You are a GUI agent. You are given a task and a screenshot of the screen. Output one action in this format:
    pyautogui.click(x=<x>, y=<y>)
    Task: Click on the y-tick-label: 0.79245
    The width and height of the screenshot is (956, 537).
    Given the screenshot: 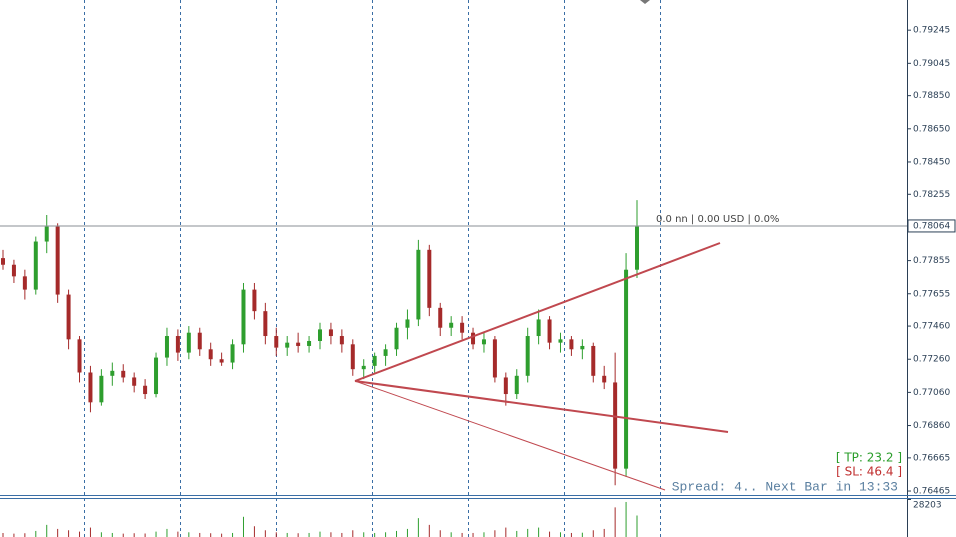 What is the action you would take?
    pyautogui.click(x=931, y=31)
    